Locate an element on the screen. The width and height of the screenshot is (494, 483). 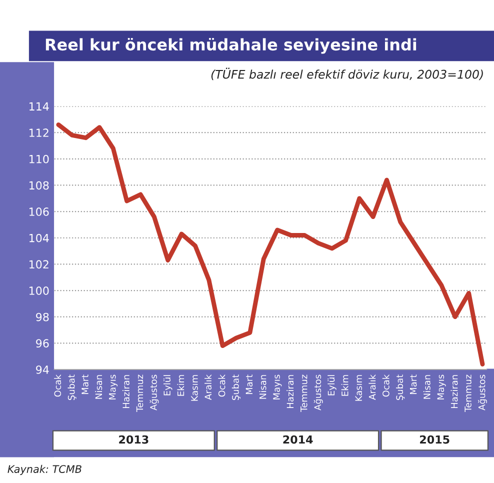
y-tick-label: 114 is located at coordinates (39, 106).